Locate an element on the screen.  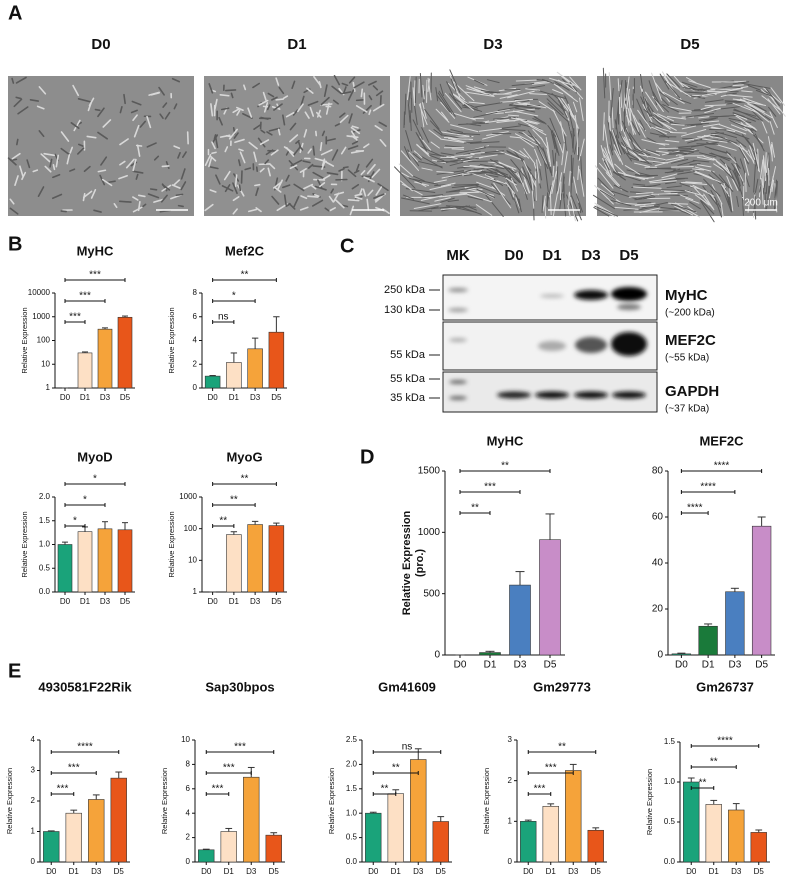
y-tick-label: 1500 is located at coordinates (429, 471).